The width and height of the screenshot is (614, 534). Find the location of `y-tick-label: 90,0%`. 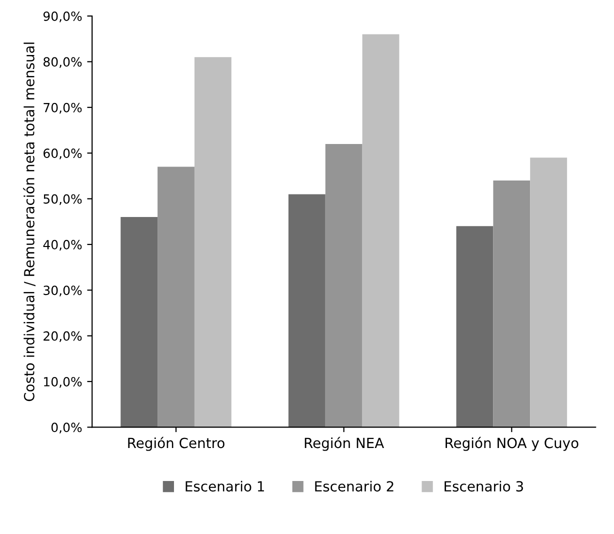

y-tick-label: 90,0% is located at coordinates (62, 16).